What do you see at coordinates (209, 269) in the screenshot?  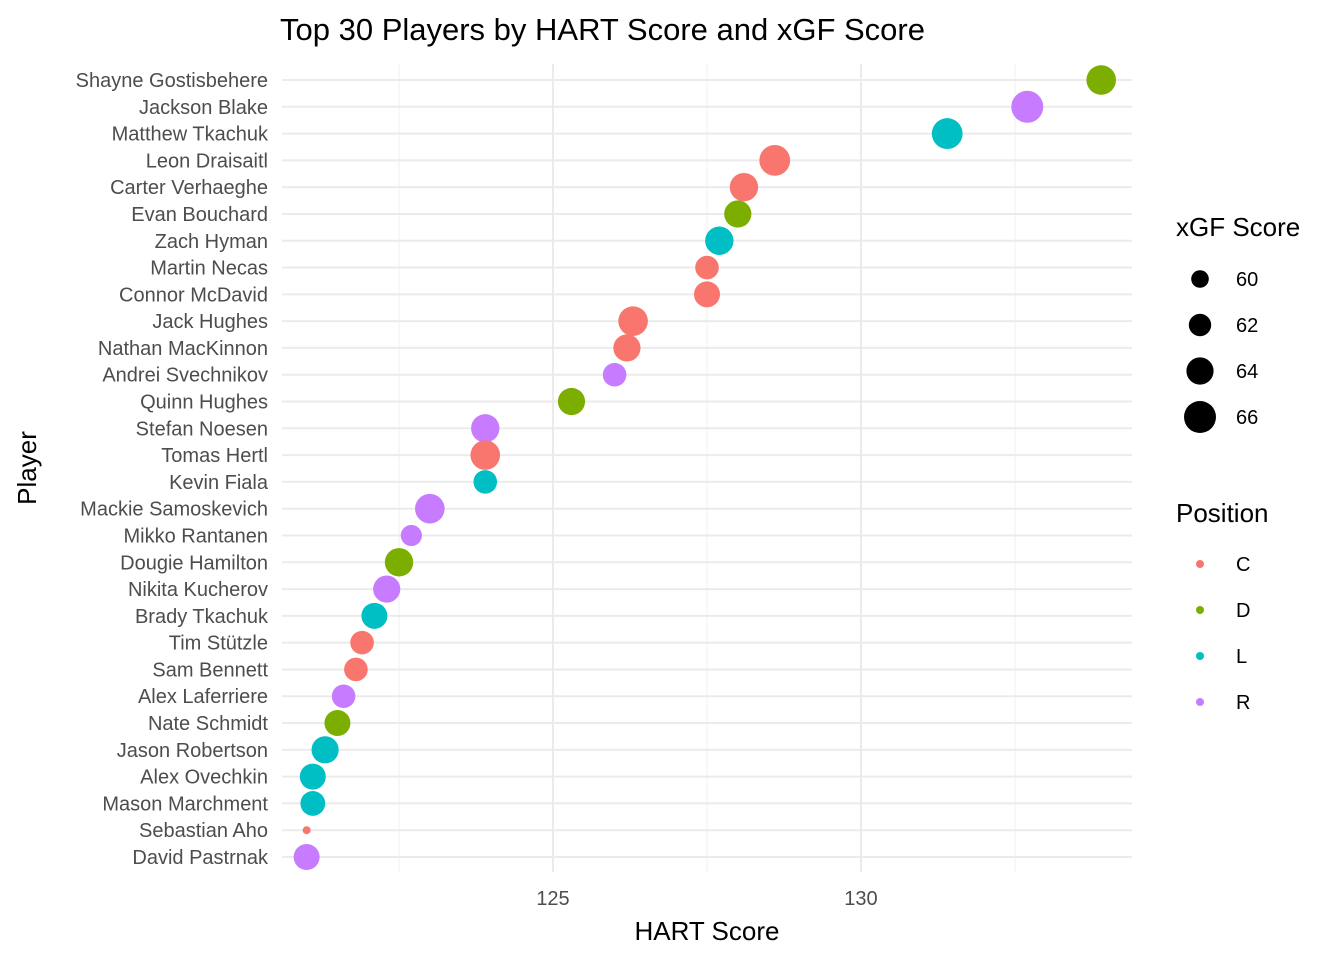 I see `y-tick-label: Martin Necas` at bounding box center [209, 269].